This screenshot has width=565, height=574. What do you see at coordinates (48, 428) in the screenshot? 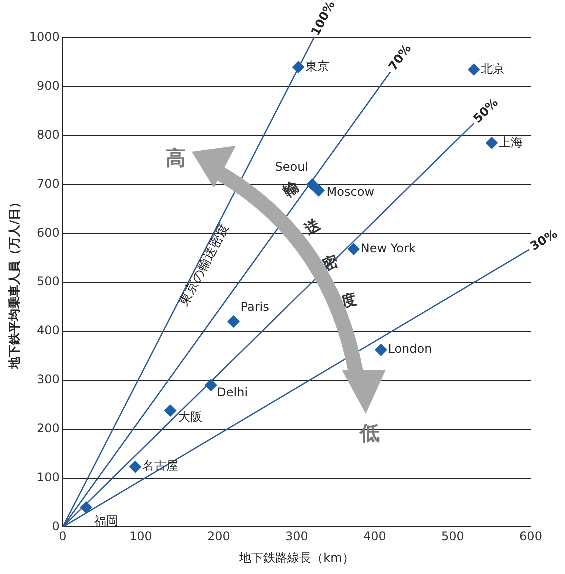
I see `y-tick-label: 200` at bounding box center [48, 428].